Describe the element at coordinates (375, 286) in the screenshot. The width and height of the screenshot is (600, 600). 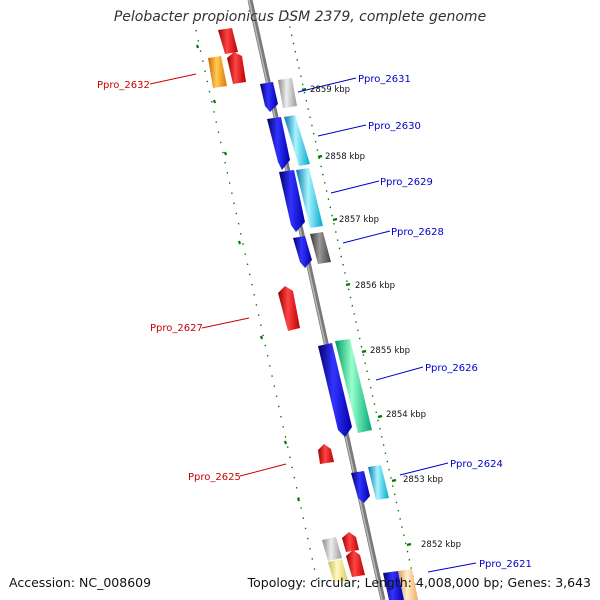
I see `kbp-label: 2856 kbp` at that location.